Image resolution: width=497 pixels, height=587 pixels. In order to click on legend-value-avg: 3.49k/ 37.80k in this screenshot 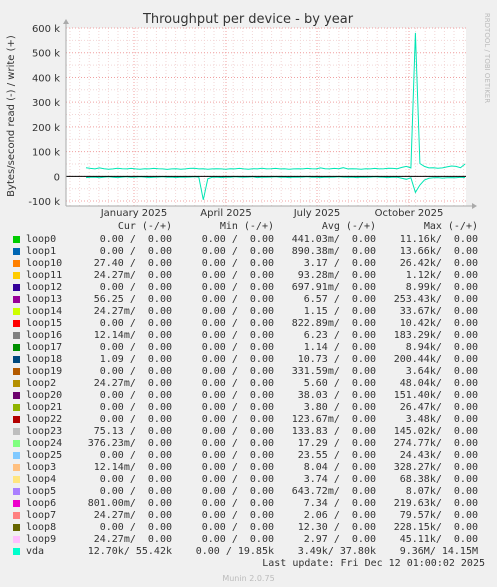, I will do `click(336, 551)`.